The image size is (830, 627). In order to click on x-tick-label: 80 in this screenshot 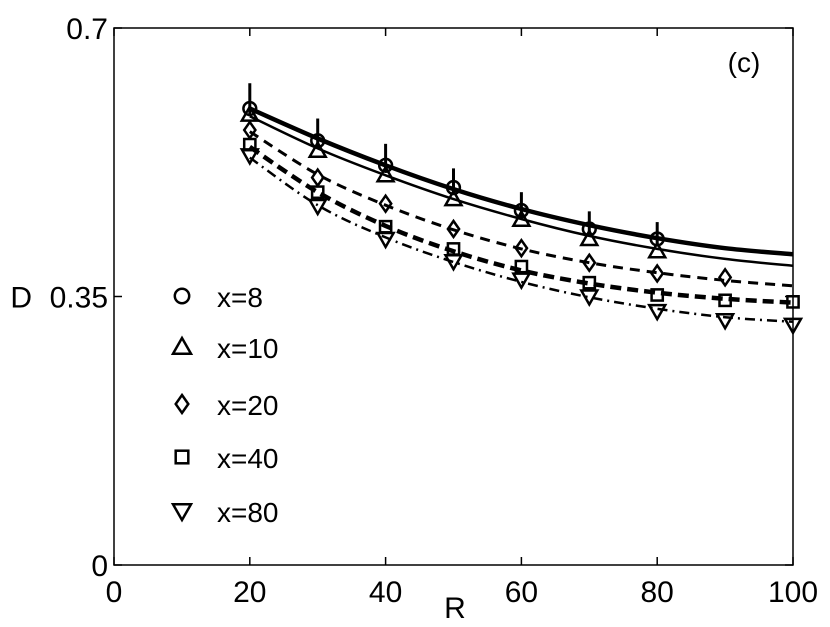, I will do `click(657, 592)`.